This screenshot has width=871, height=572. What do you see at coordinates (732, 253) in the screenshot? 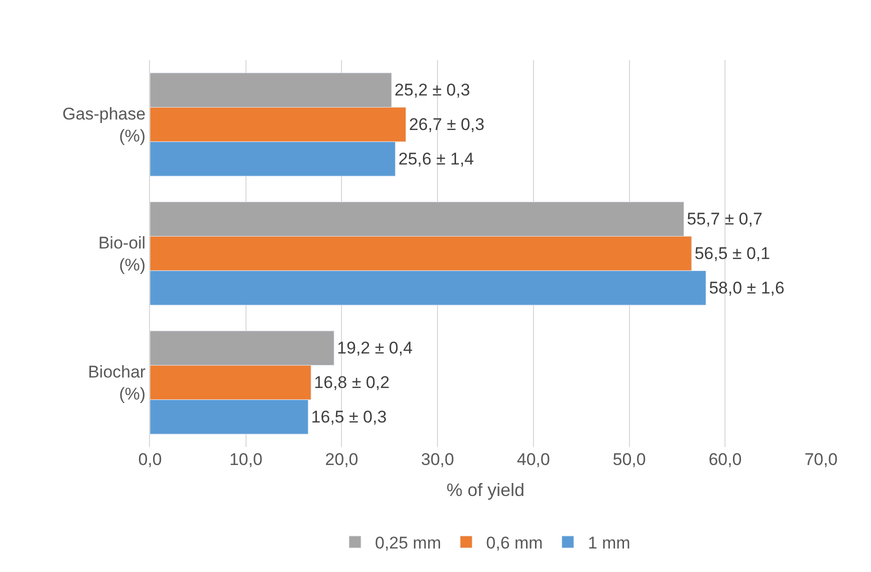
I see `data-label: 56,5 ± 0,1` at bounding box center [732, 253].